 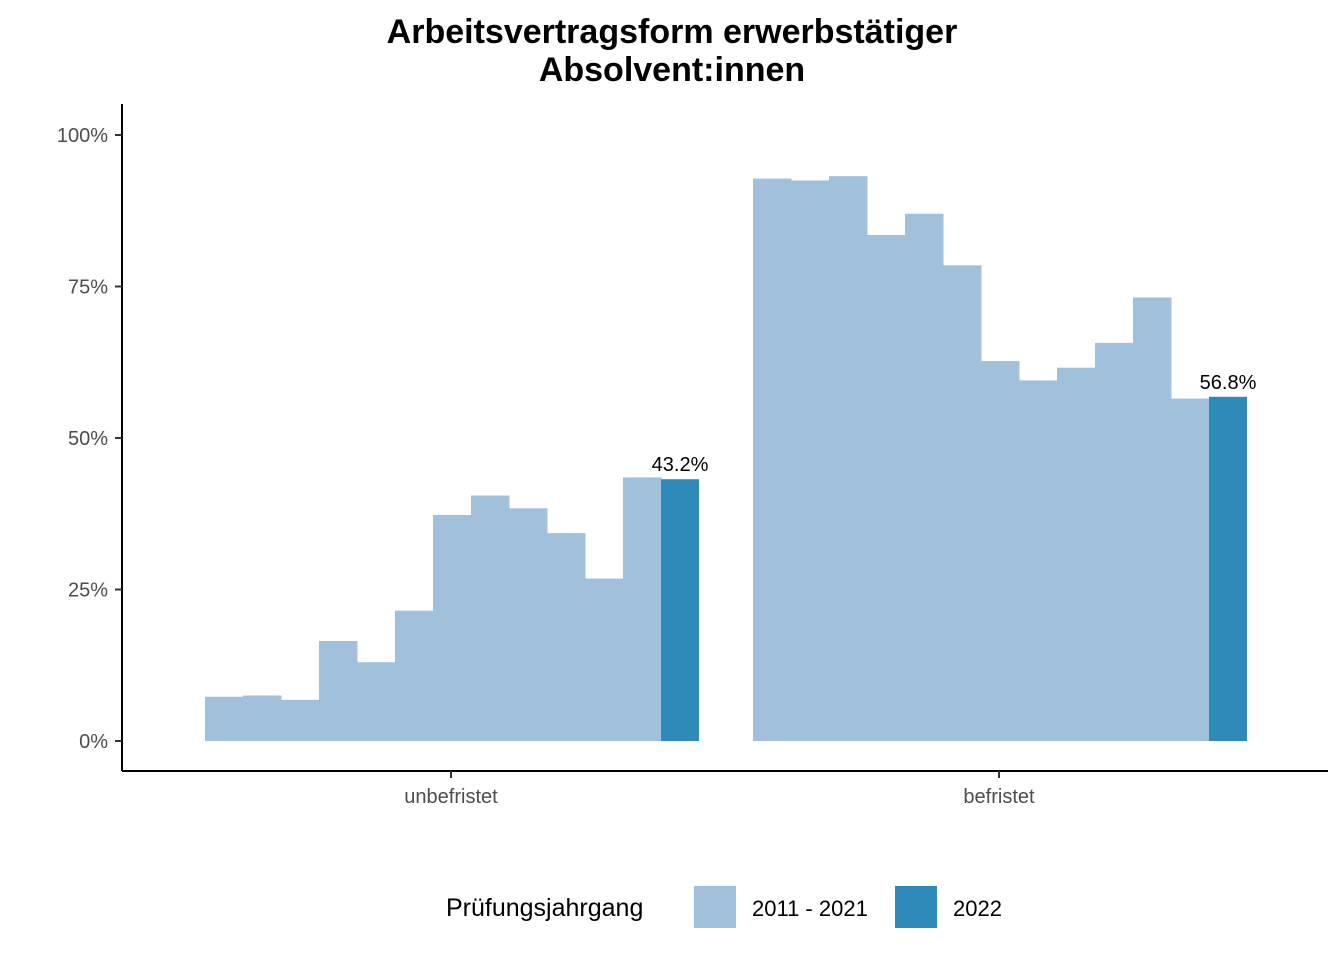 What do you see at coordinates (977, 908) in the screenshot?
I see `legend-label-2022: 2022` at bounding box center [977, 908].